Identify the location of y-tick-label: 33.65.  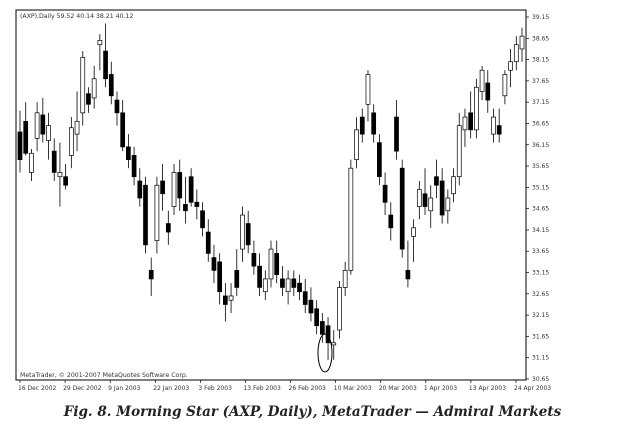
(540, 251).